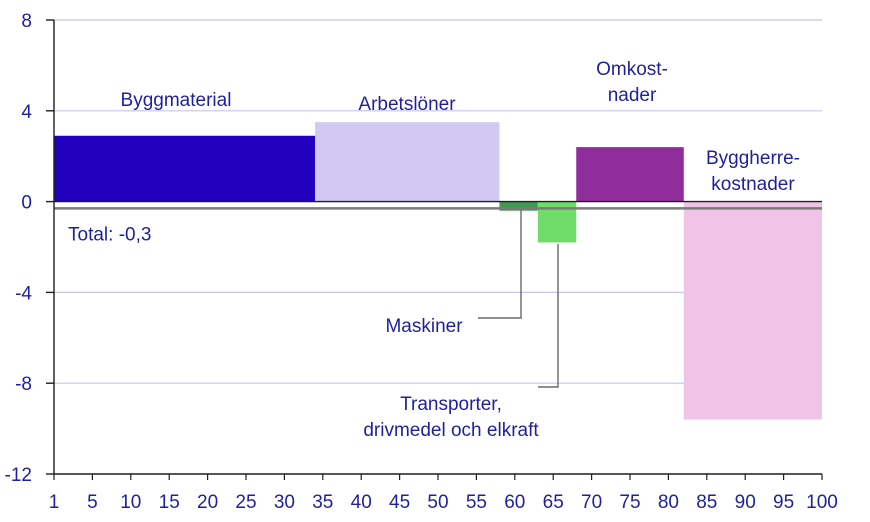 This screenshot has width=870, height=522. What do you see at coordinates (783, 502) in the screenshot?
I see `x-tick-label-19: 95` at bounding box center [783, 502].